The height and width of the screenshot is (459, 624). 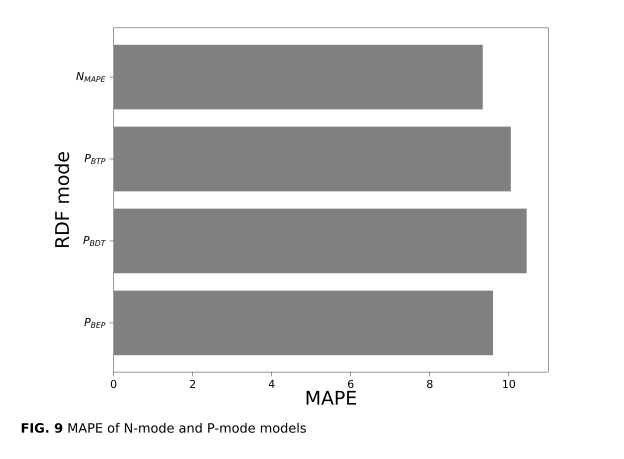 I want to click on text: FIG. 9 MAPE of N-mode and P-mode models, so click(x=164, y=427).